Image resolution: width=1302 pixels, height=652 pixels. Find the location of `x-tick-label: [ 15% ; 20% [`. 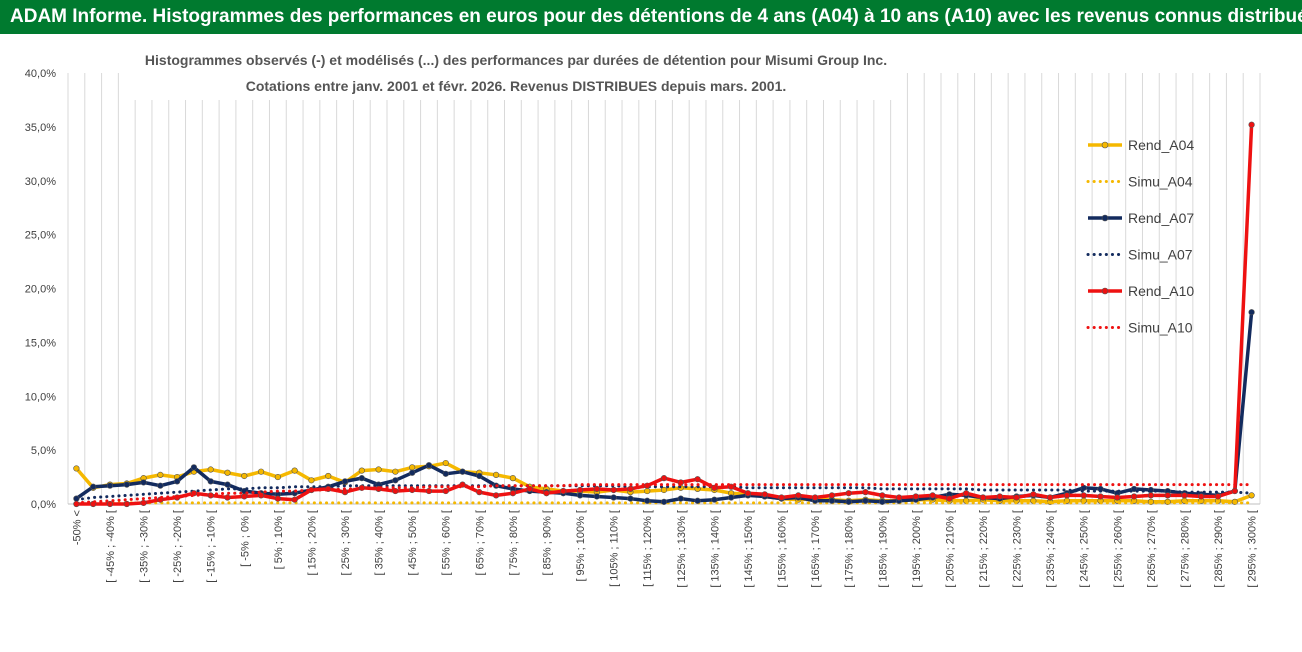

x-tick-label: [ 15% ; 20% [ is located at coordinates (312, 542).